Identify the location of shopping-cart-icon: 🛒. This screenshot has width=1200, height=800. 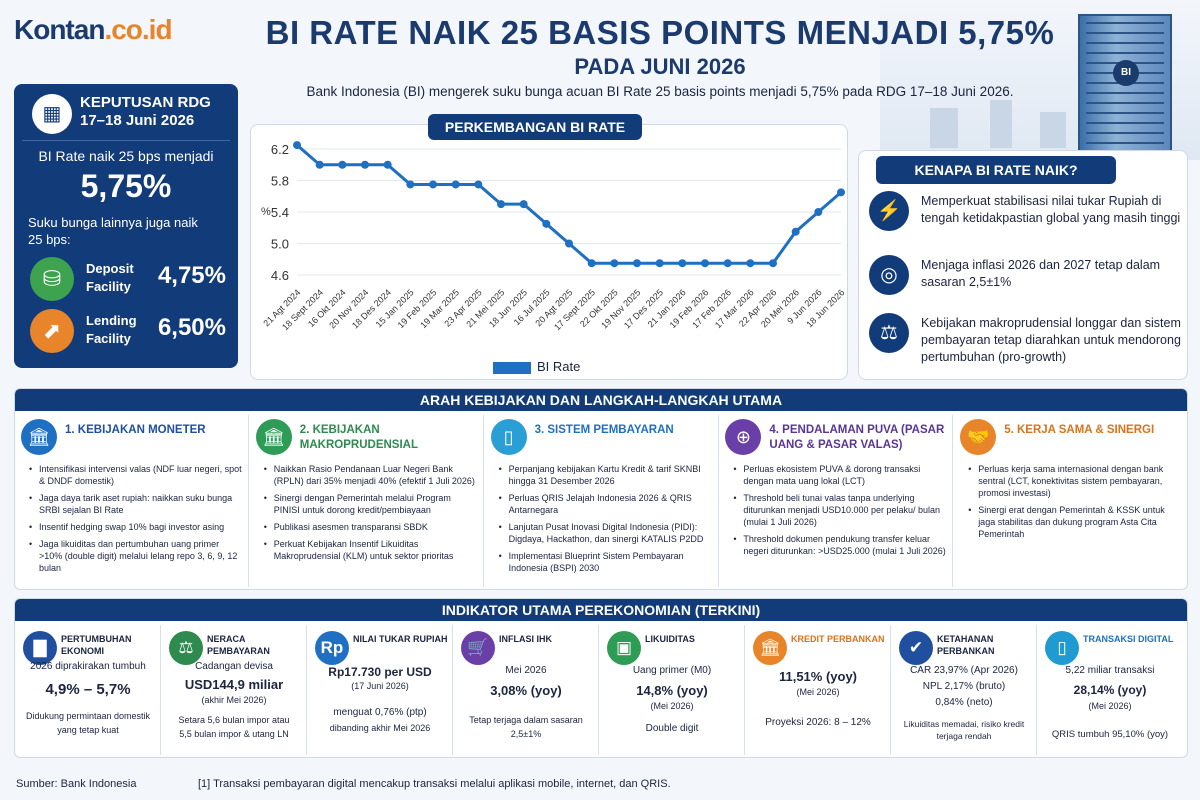
(478, 648).